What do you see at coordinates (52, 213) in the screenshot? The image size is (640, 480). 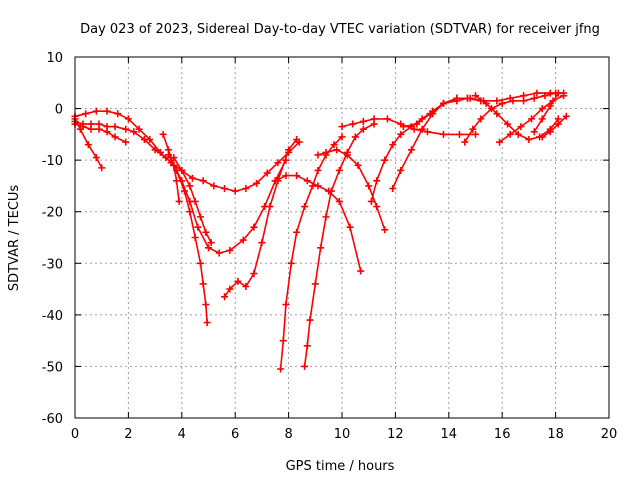 I see `y-tick-label: -20` at bounding box center [52, 213].